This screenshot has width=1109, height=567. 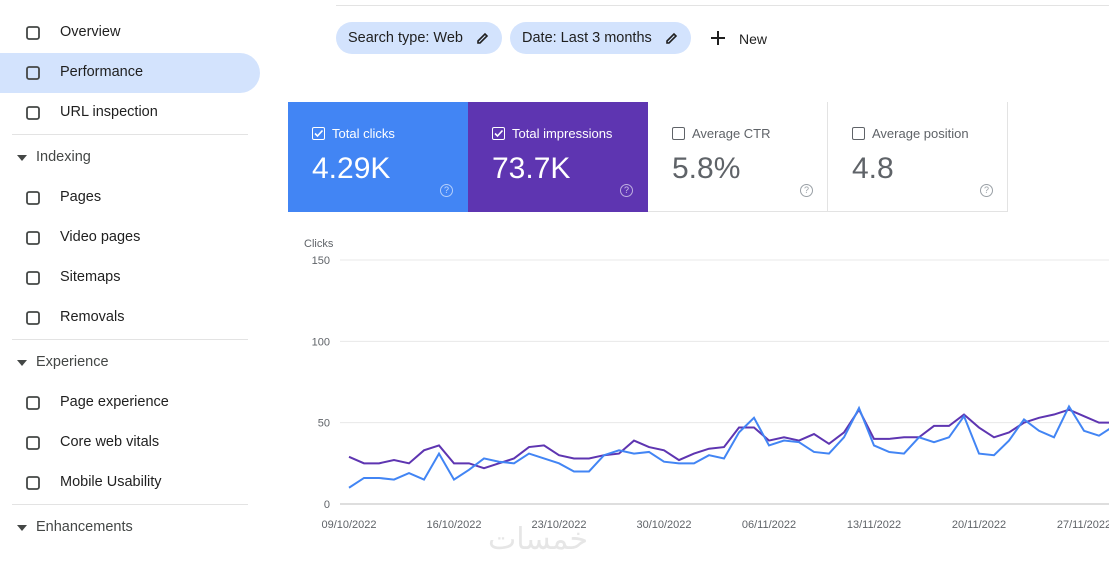 I want to click on nav-label: Removals, so click(x=92, y=317).